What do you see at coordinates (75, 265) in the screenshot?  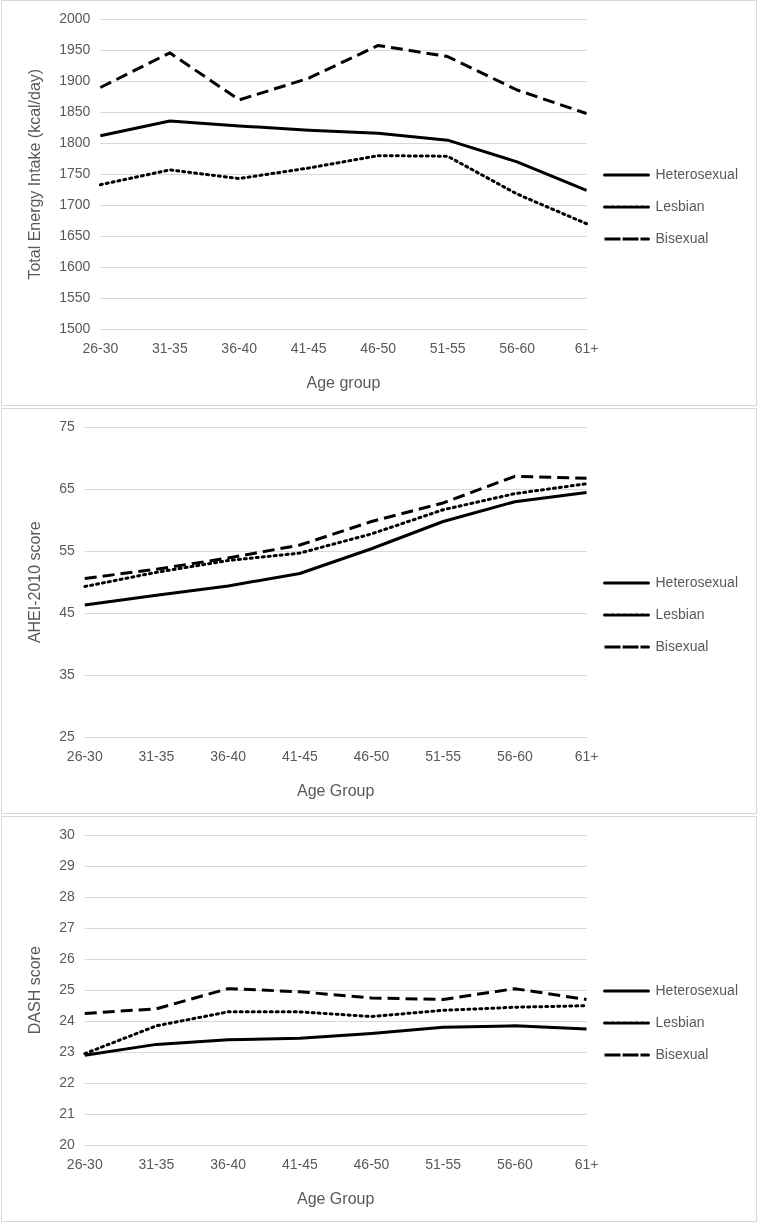 I see `y-tick-label: 1600` at bounding box center [75, 265].